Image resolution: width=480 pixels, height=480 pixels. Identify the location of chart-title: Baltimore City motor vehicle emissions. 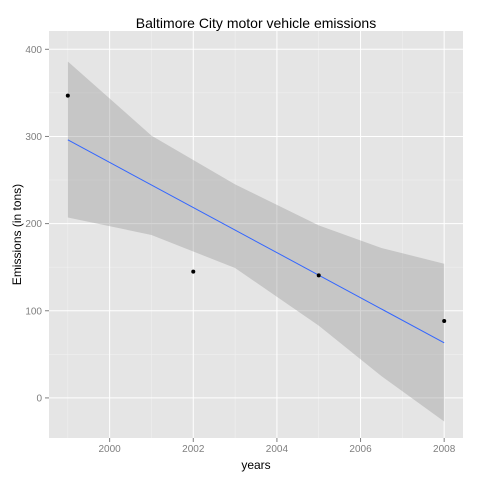
(256, 23).